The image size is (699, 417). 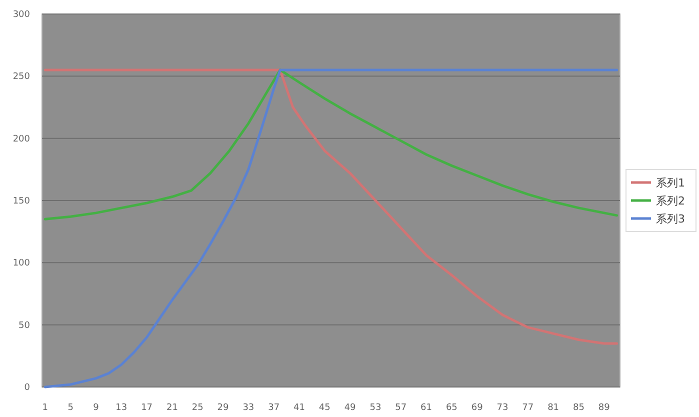 What do you see at coordinates (670, 201) in the screenshot?
I see `legend-label: 系列2` at bounding box center [670, 201].